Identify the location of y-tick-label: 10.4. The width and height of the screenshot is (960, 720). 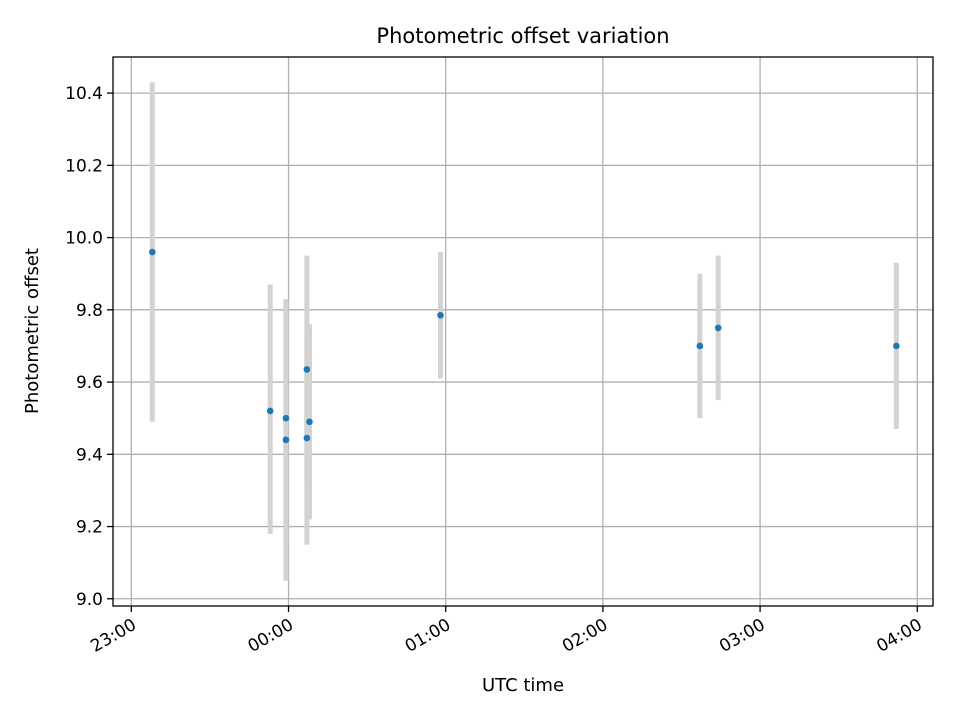
(84, 94).